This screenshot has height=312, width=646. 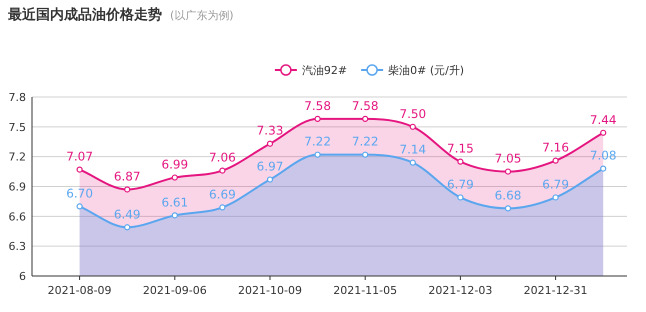 What do you see at coordinates (222, 194) in the screenshot?
I see `data-label: 6.69` at bounding box center [222, 194].